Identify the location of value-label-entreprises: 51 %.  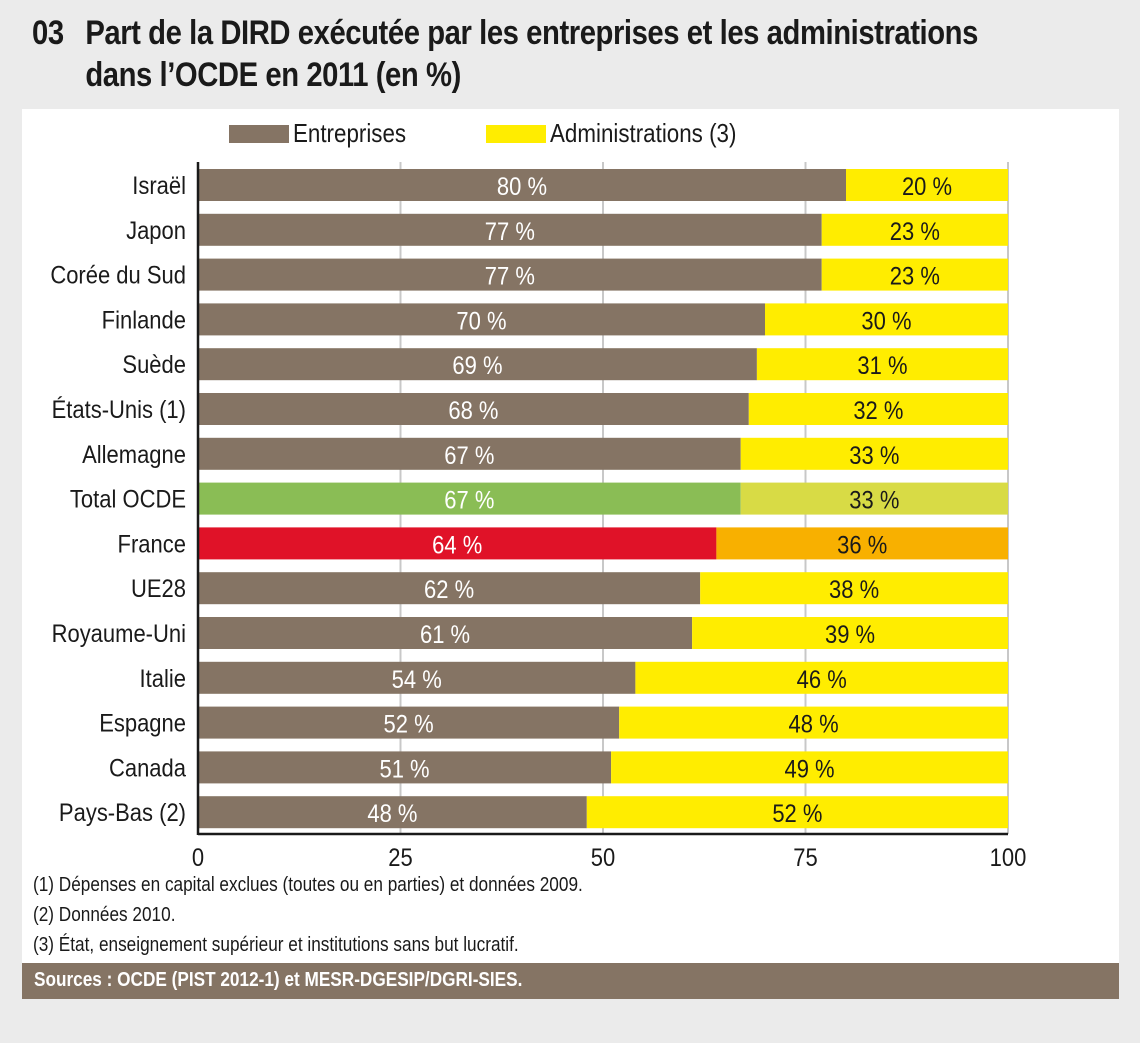
(404, 769).